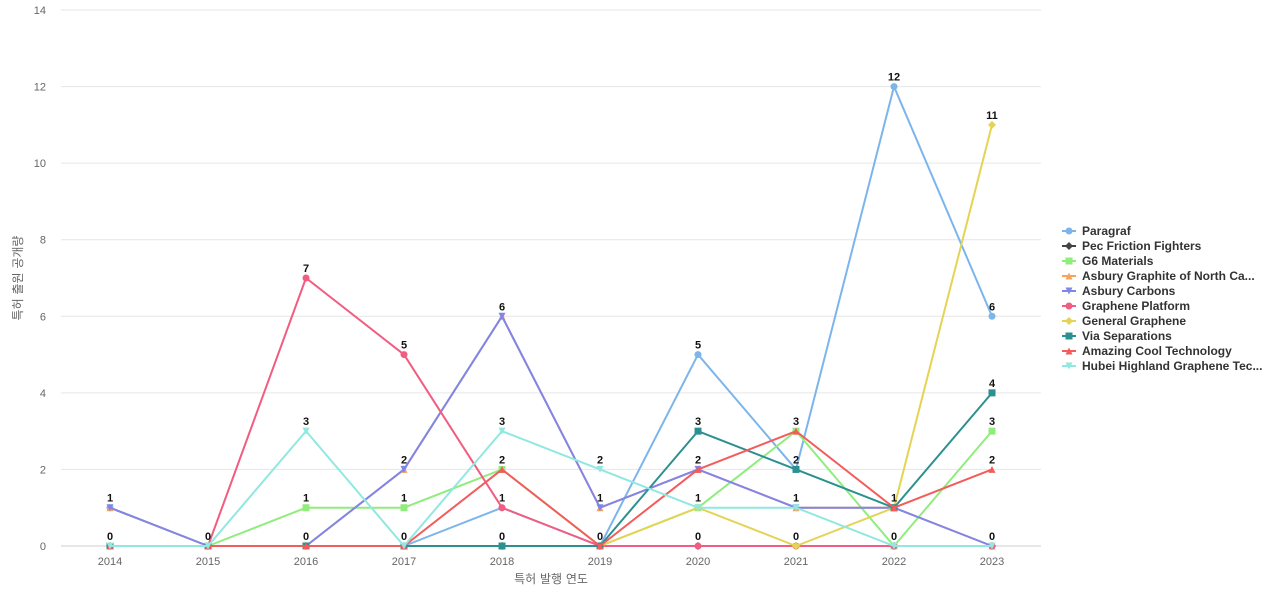  I want to click on y-tick-label: 4, so click(43, 394).